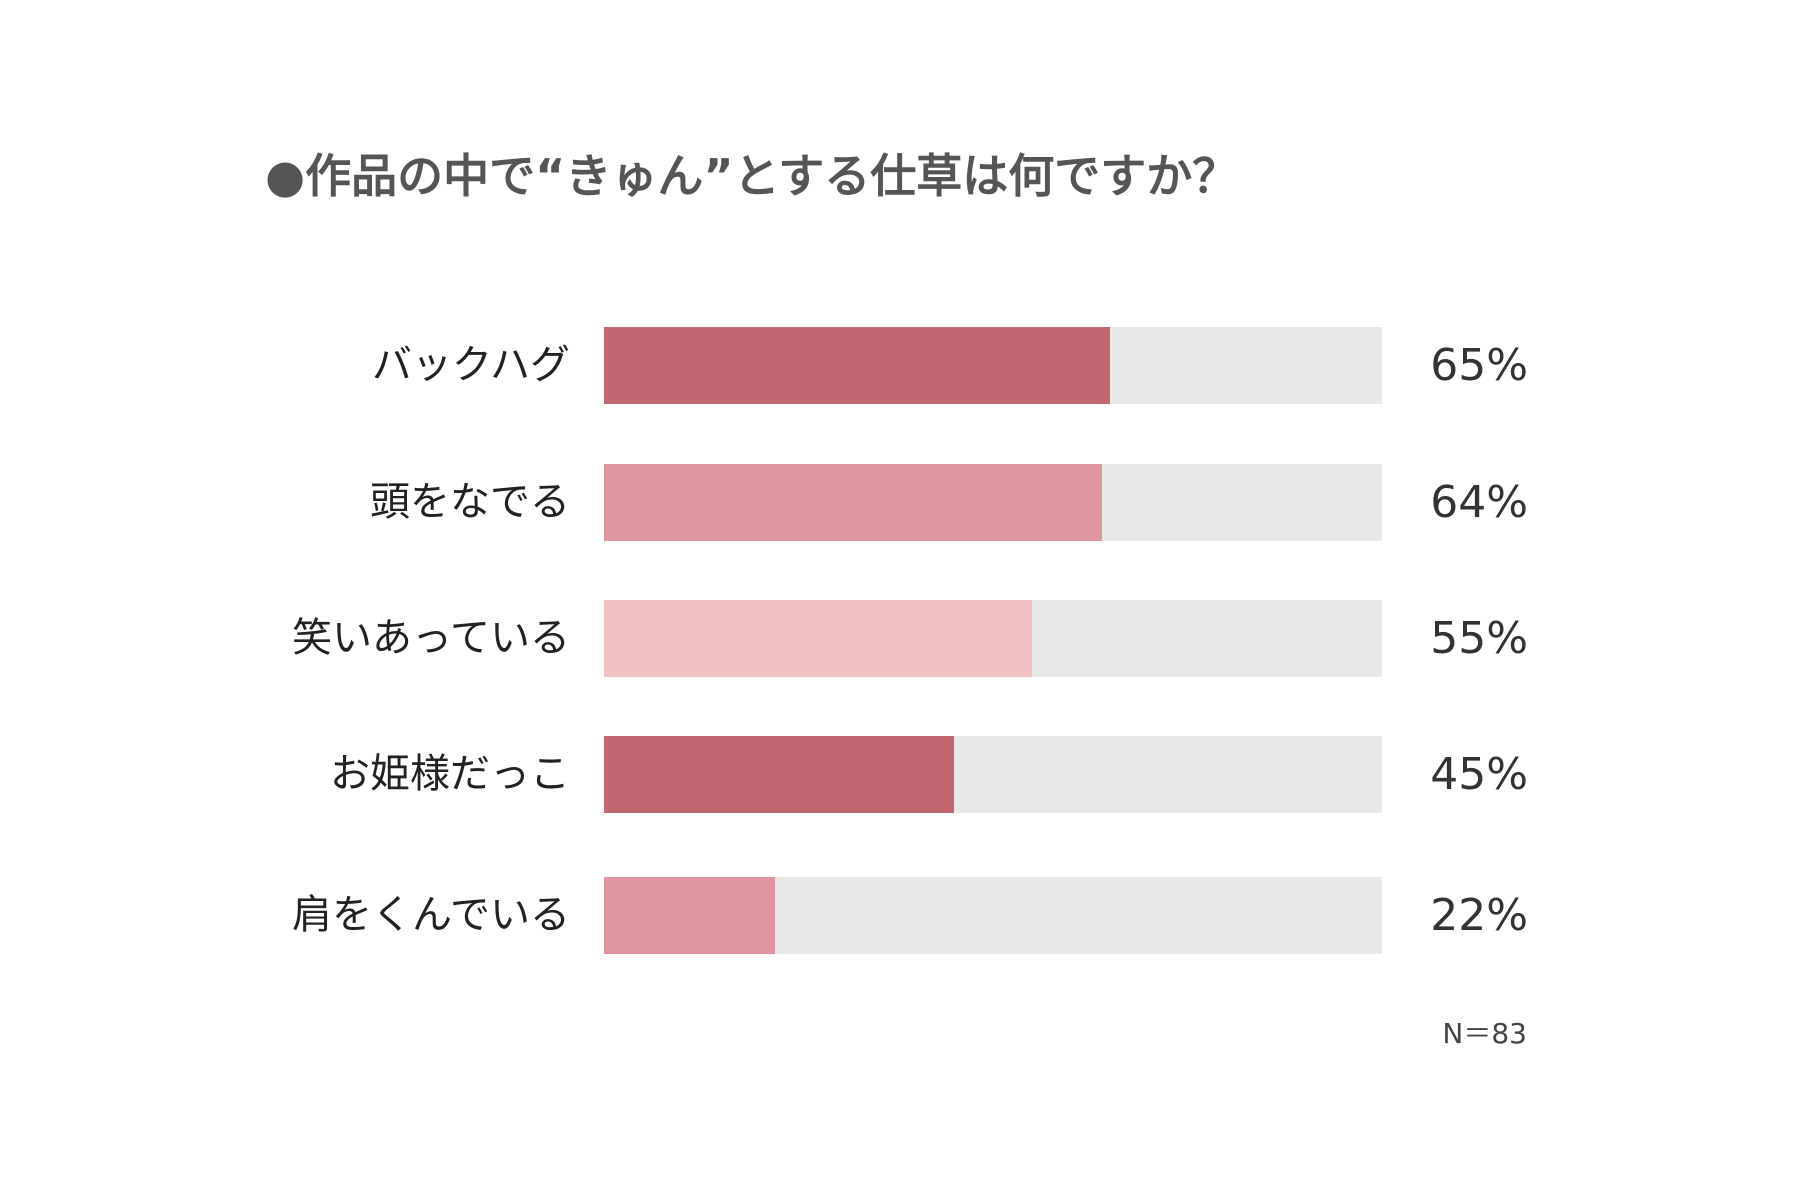  I want to click on bar-row: 笑いあっている 55%, so click(900, 638).